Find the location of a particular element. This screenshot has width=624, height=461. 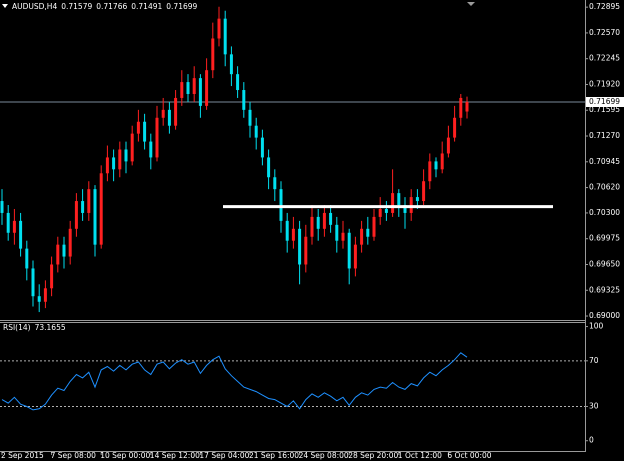

y-tick-label: 0.71920 is located at coordinates (604, 83).